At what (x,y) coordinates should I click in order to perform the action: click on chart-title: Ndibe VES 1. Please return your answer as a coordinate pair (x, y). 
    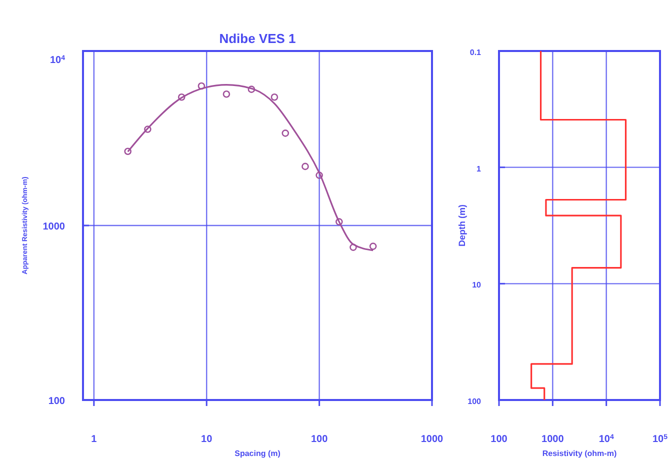
    Looking at the image, I should click on (257, 38).